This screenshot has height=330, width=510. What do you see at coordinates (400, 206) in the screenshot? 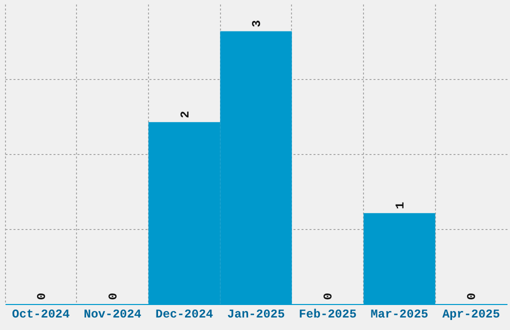
I see `data-label: 1` at bounding box center [400, 206].